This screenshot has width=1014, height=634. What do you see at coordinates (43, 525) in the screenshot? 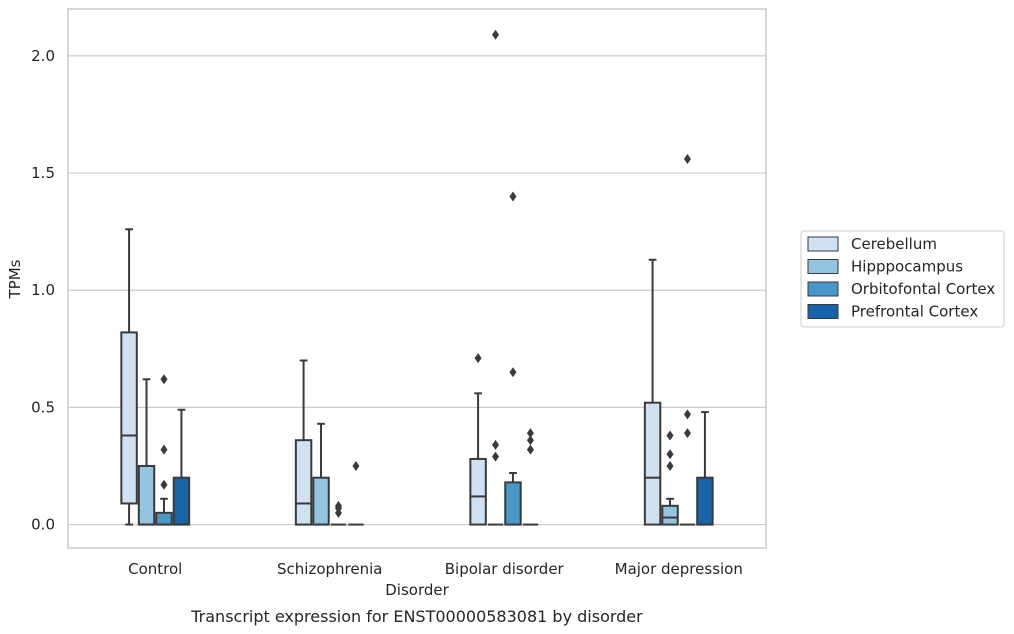
I see `y-tick-label: 0.0` at bounding box center [43, 525].